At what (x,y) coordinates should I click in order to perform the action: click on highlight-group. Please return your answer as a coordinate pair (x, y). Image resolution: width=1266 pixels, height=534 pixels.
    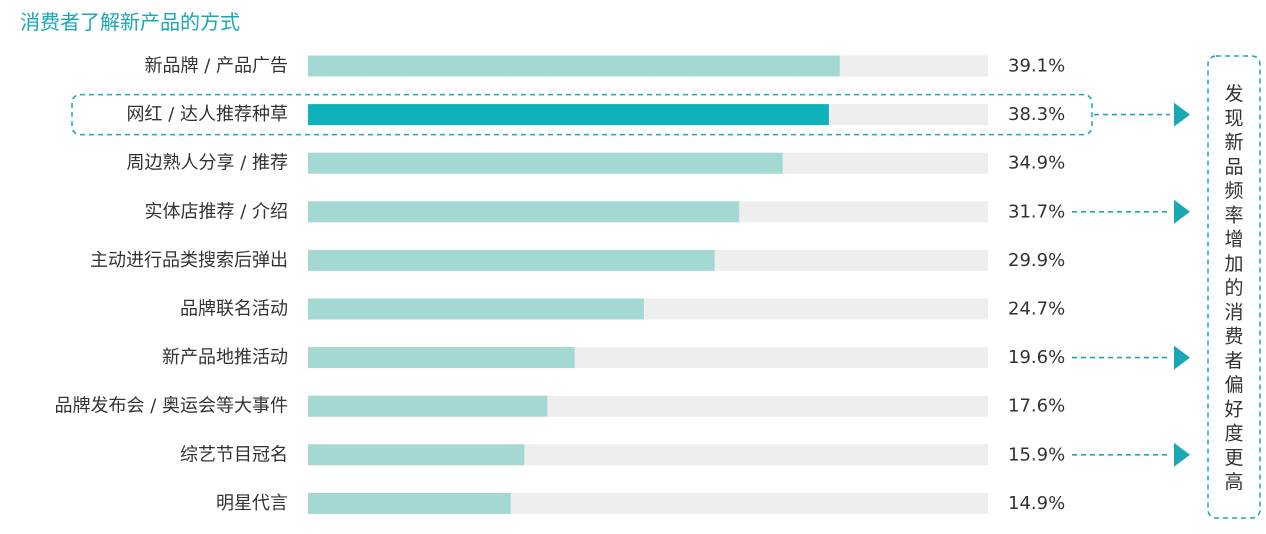
    Looking at the image, I should click on (582, 114).